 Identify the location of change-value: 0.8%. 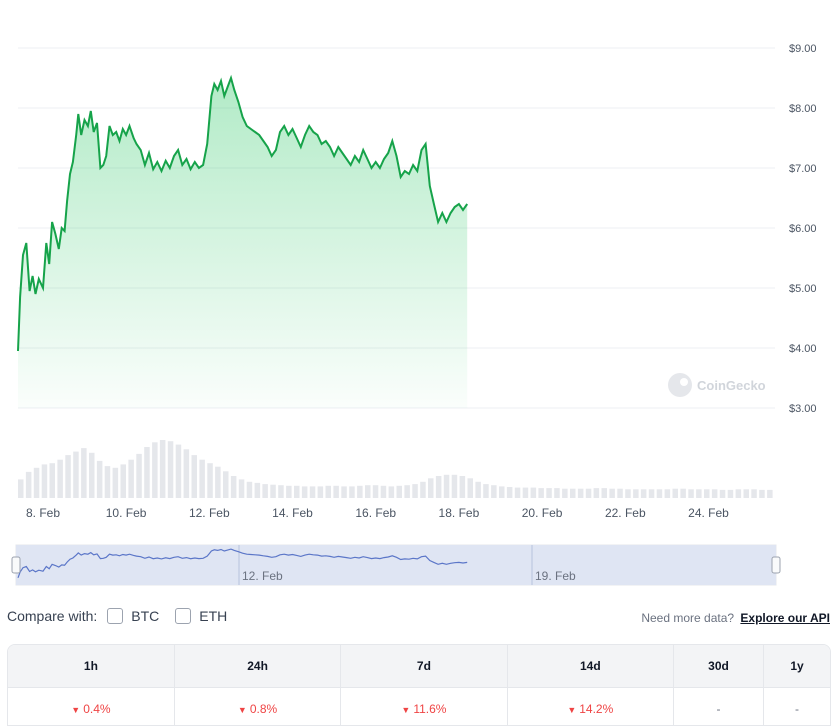
(263, 709).